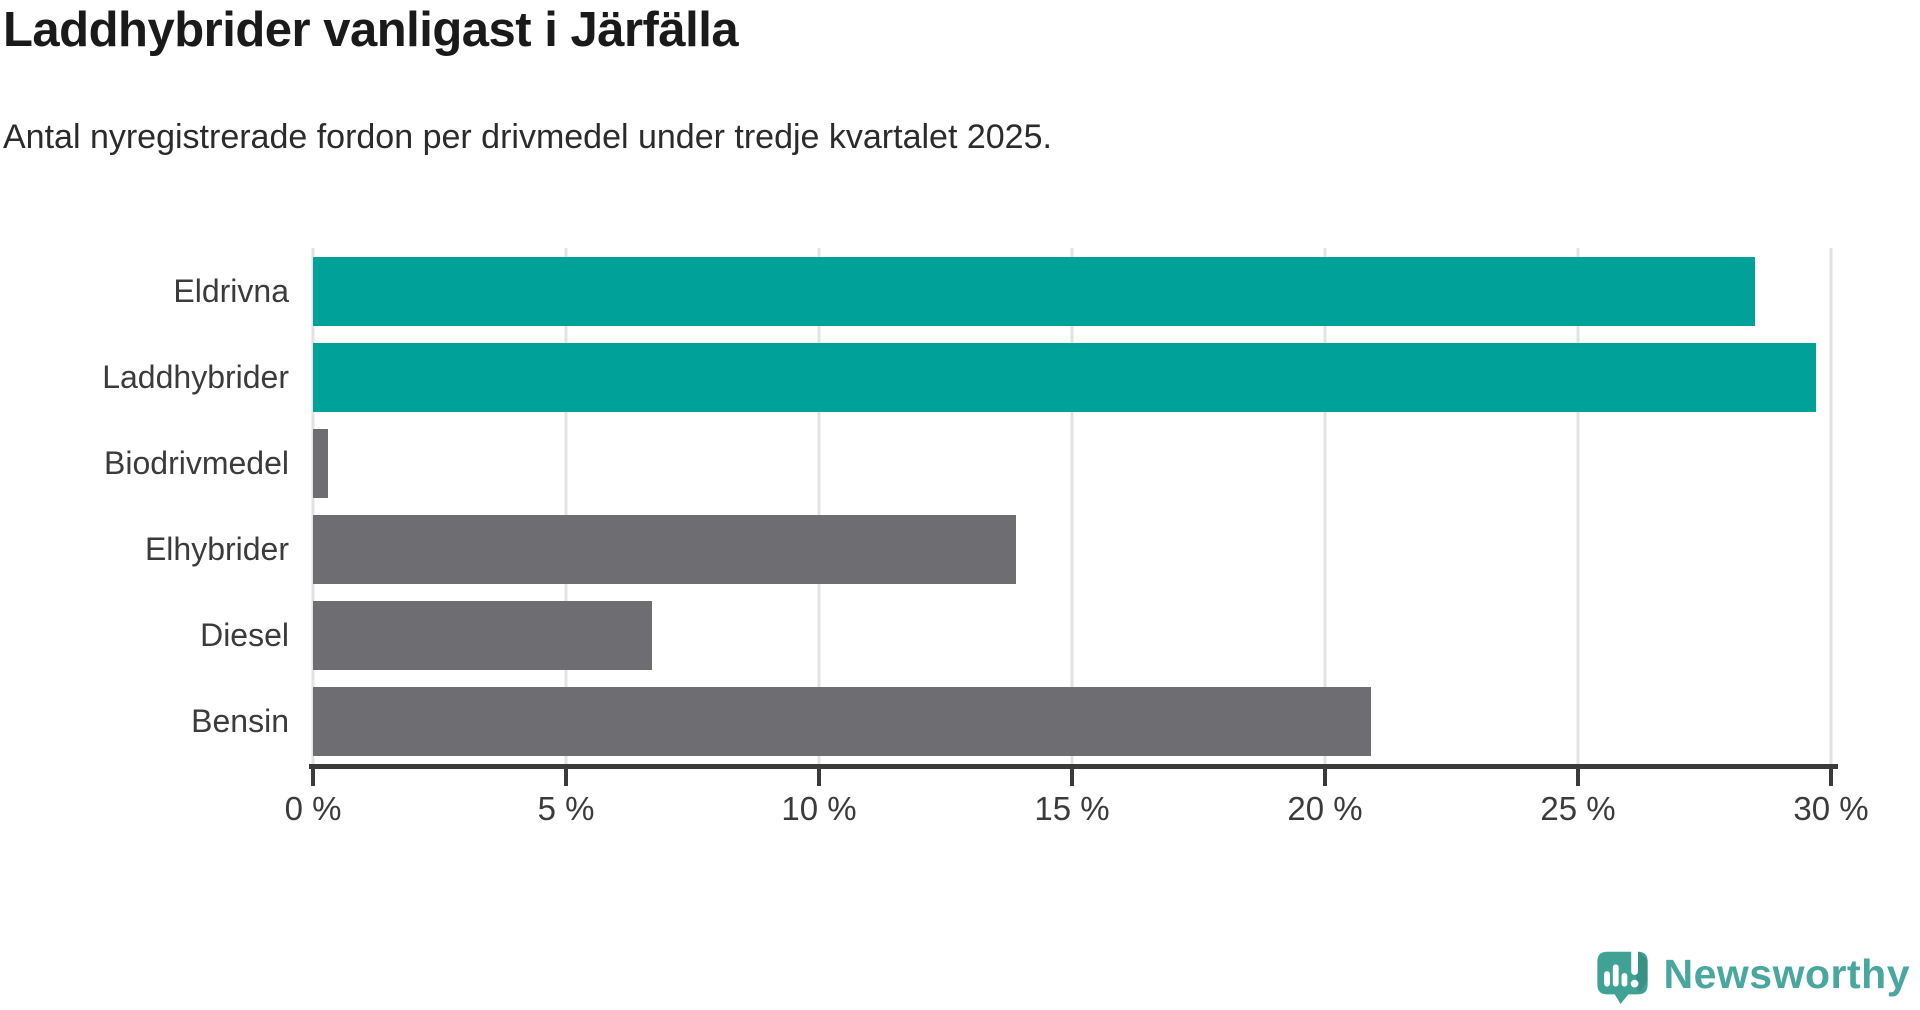 The height and width of the screenshot is (1010, 1920). What do you see at coordinates (1072, 808) in the screenshot?
I see `x-axis-tick-label: 15 %` at bounding box center [1072, 808].